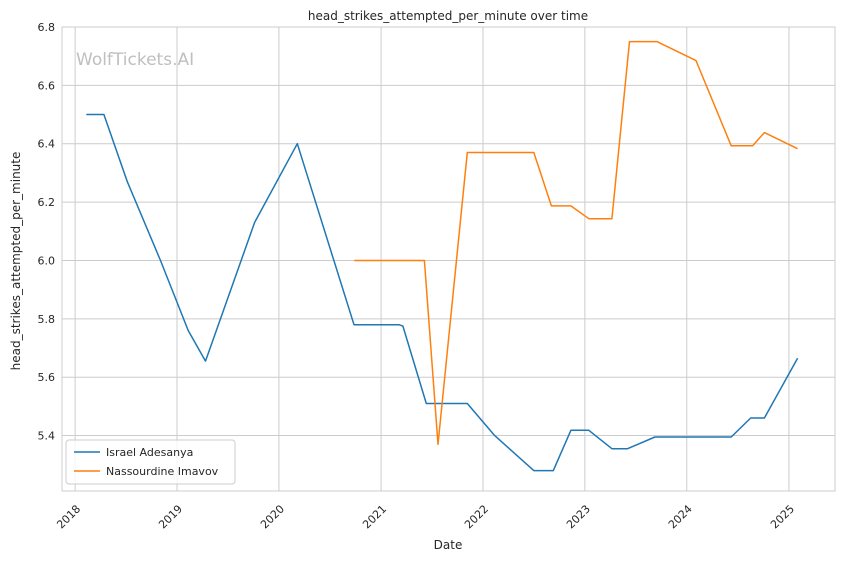 The image size is (844, 561). Describe the element at coordinates (135, 60) in the screenshot. I see `watermark: WolfTickets.AI` at that location.